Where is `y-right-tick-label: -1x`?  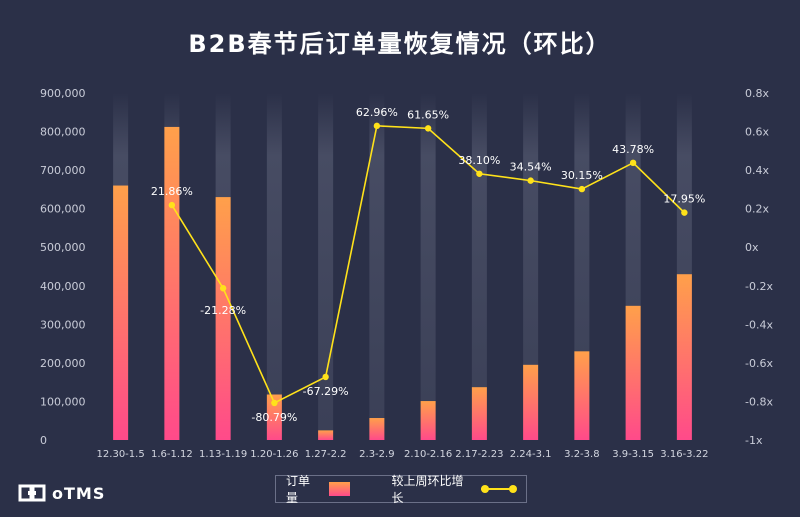
y-right-tick-label: -1x is located at coordinates (754, 440).